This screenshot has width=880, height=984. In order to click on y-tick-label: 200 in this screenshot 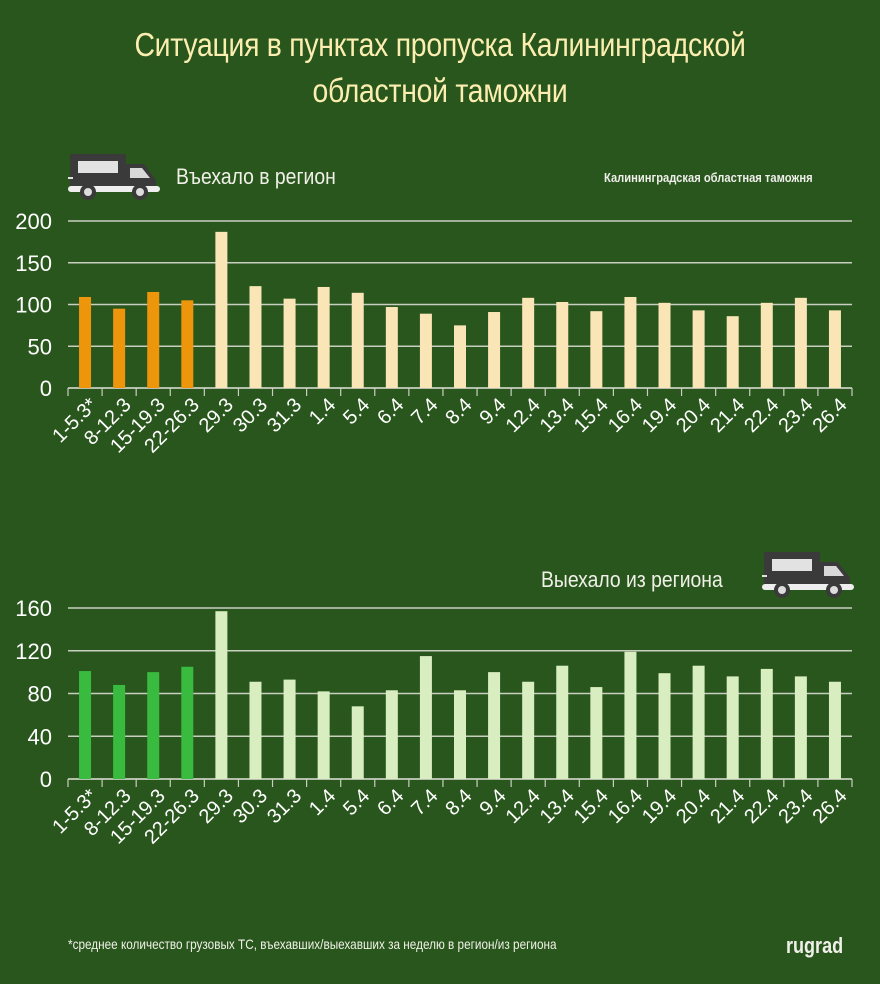, I will do `click(33, 221)`.